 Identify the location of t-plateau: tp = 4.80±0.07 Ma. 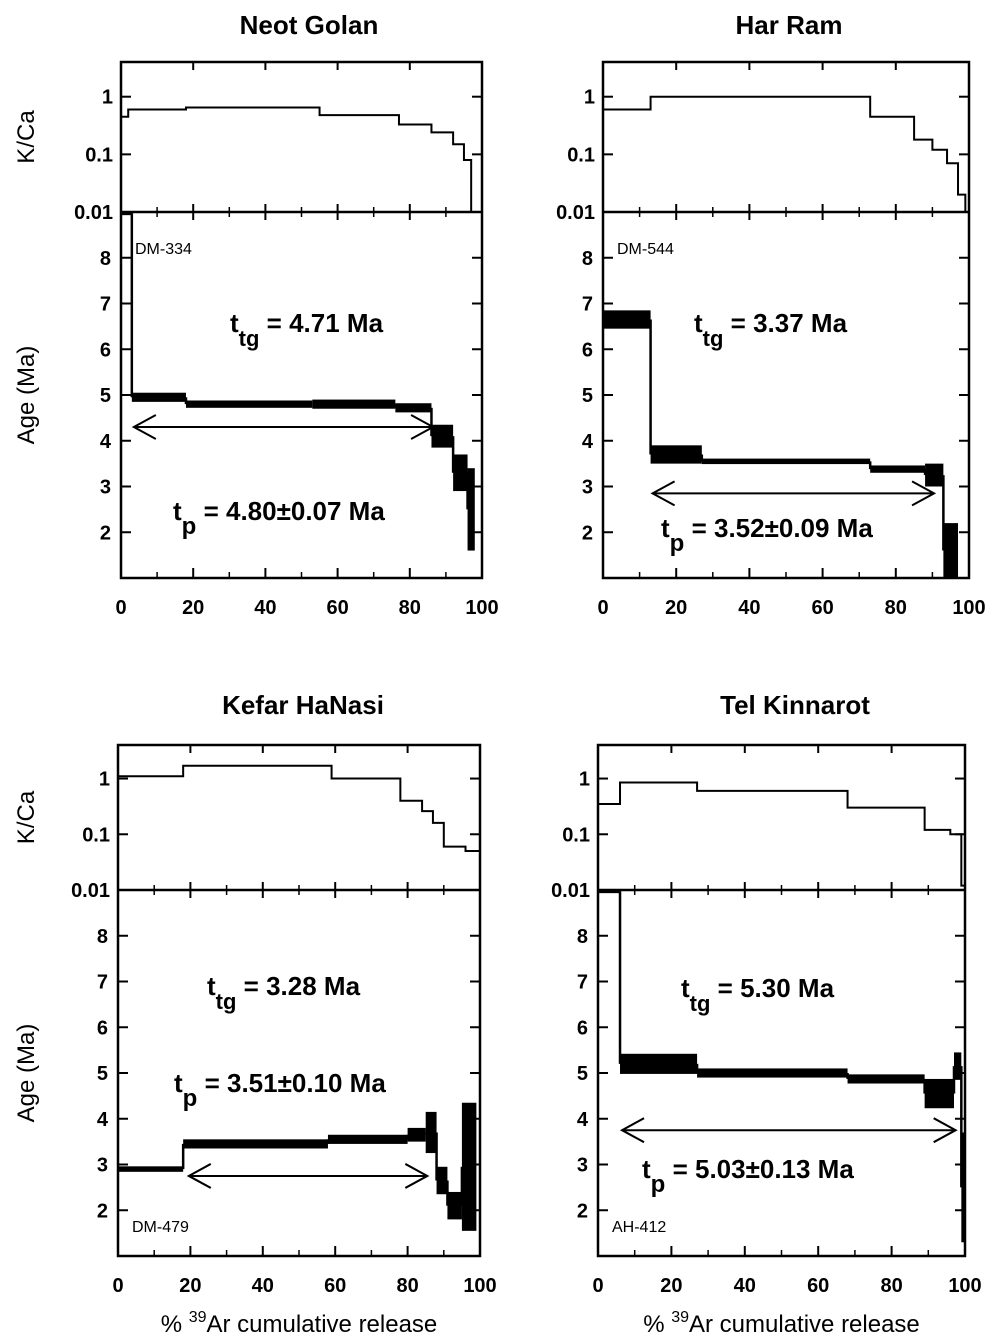
(279, 518).